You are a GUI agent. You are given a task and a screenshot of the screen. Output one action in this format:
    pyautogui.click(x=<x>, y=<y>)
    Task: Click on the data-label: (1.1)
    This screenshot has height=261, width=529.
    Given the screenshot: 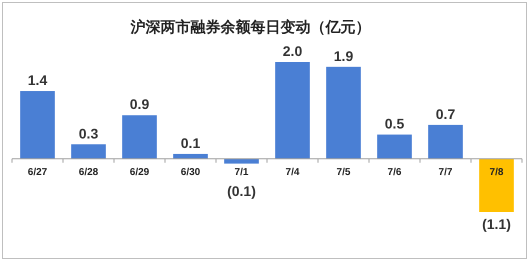 What is the action you would take?
    pyautogui.click(x=496, y=224)
    